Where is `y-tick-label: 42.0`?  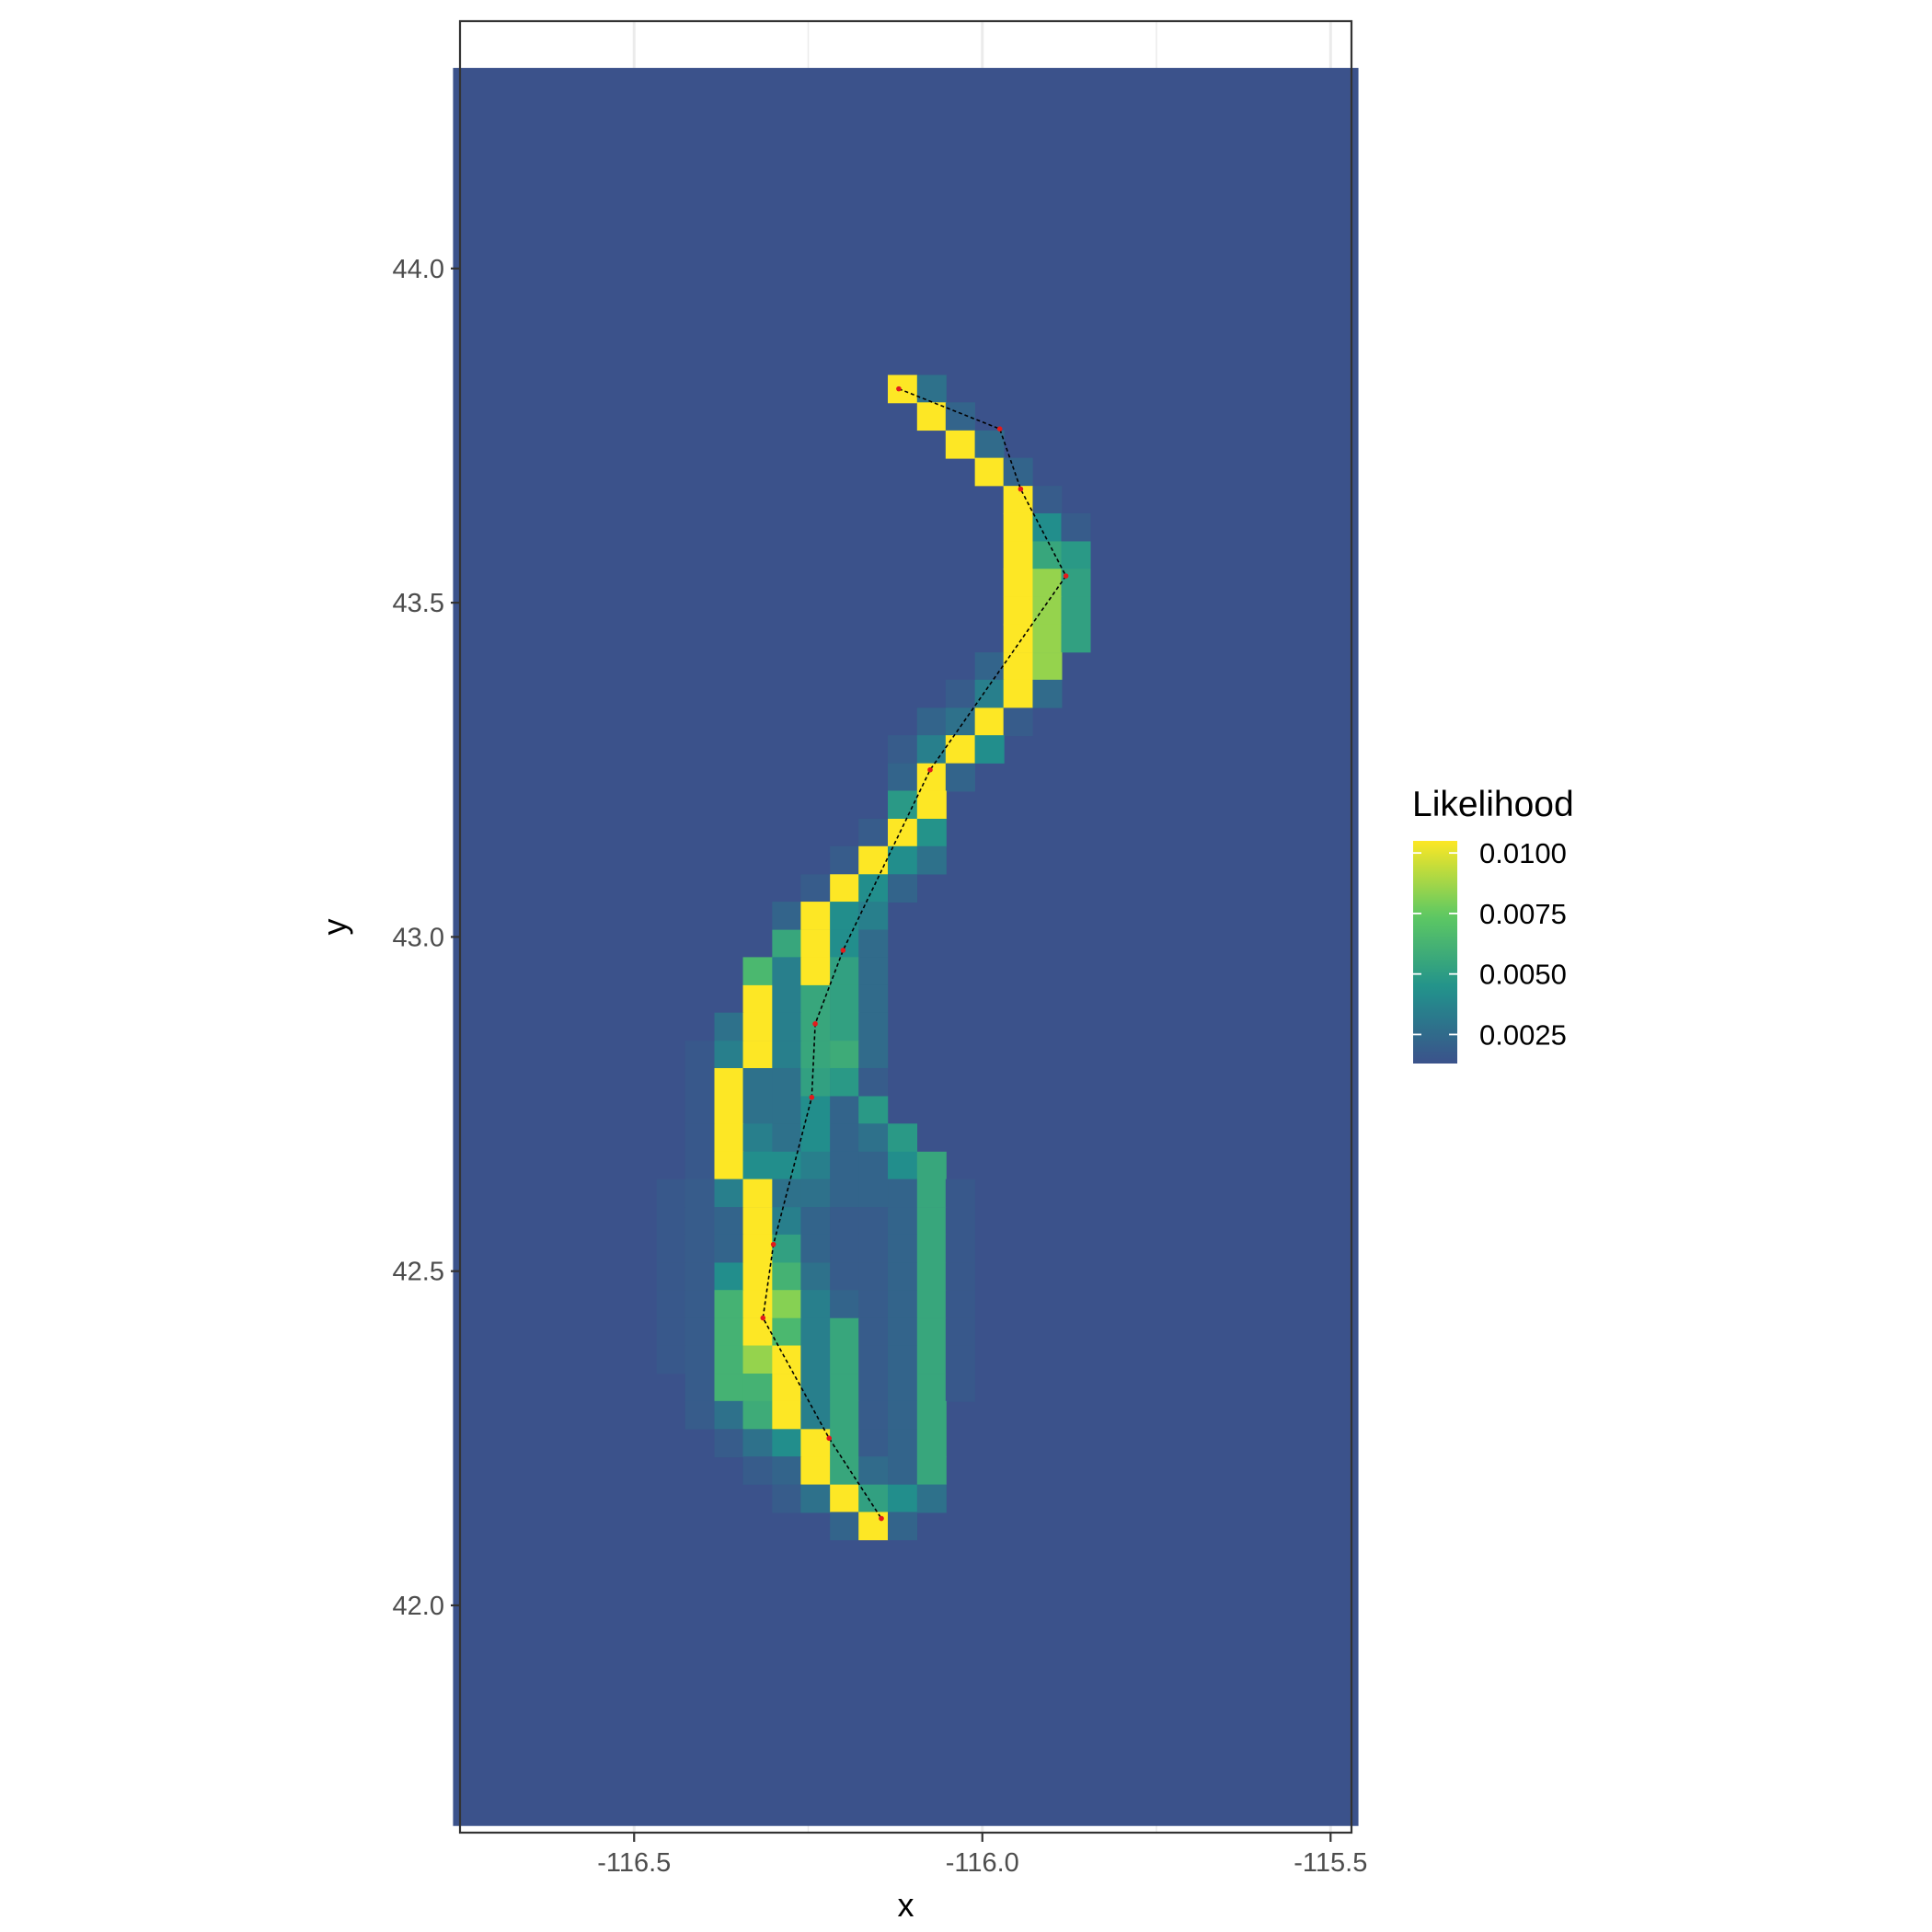 y-tick-label: 42.0 is located at coordinates (418, 1606).